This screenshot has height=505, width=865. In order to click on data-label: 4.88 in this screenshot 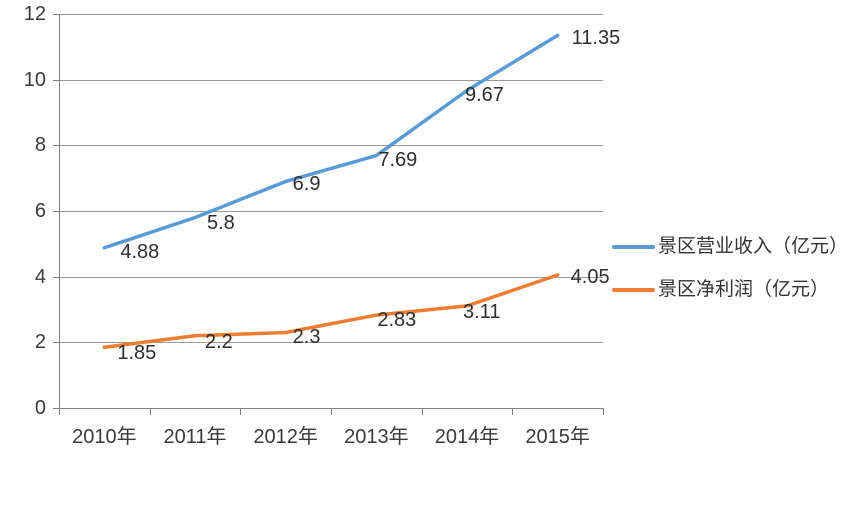, I will do `click(140, 251)`.